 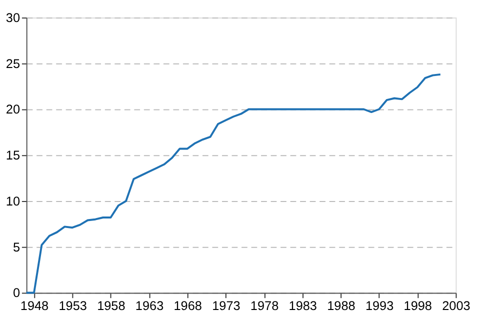 I want to click on x-tick-label: 1958, so click(x=111, y=305).